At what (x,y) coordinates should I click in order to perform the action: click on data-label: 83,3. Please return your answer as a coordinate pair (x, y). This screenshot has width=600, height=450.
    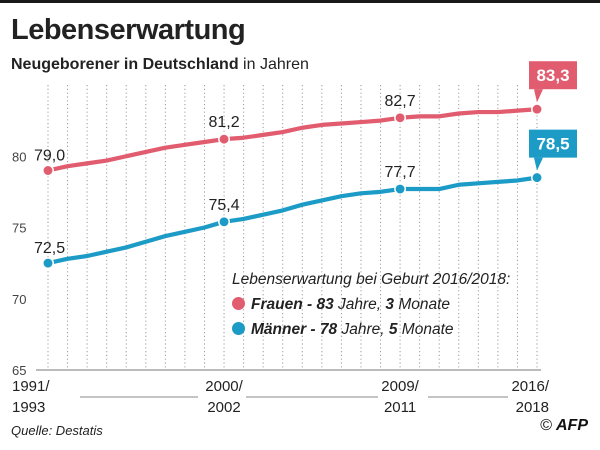
    Looking at the image, I should click on (552, 75).